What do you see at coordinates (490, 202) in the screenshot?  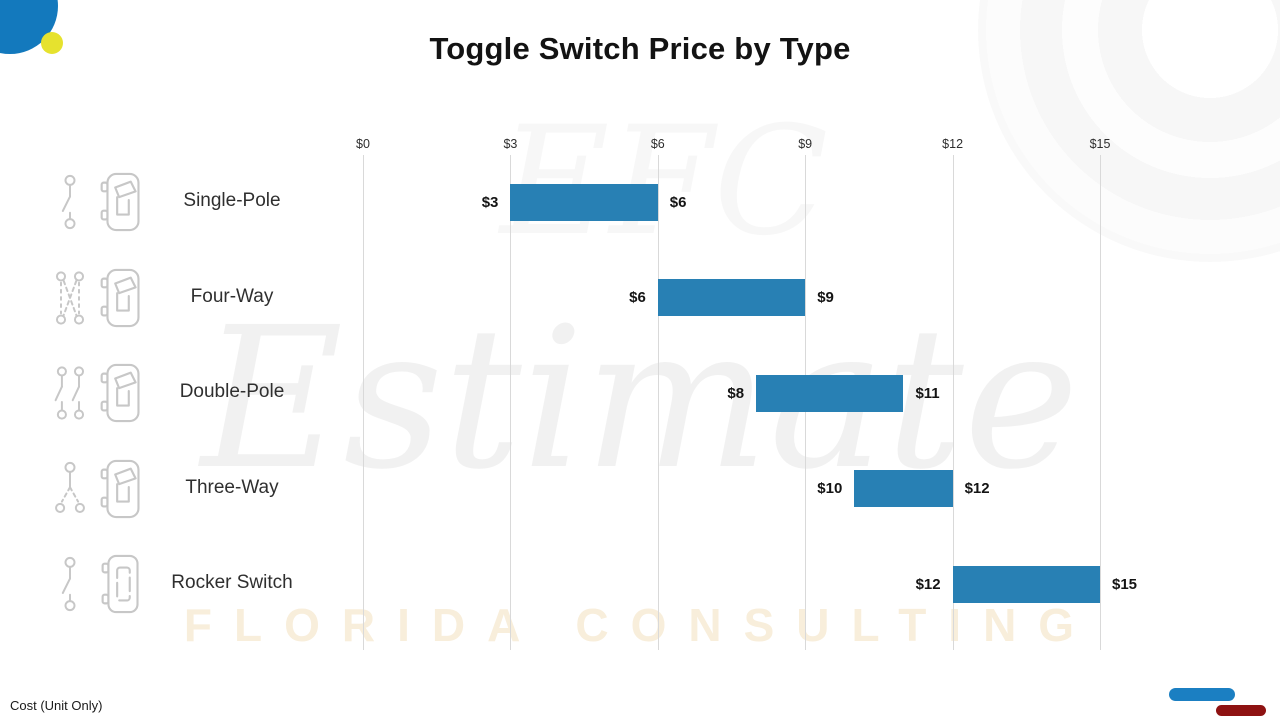 I see `bar-min-value-label: $3` at bounding box center [490, 202].